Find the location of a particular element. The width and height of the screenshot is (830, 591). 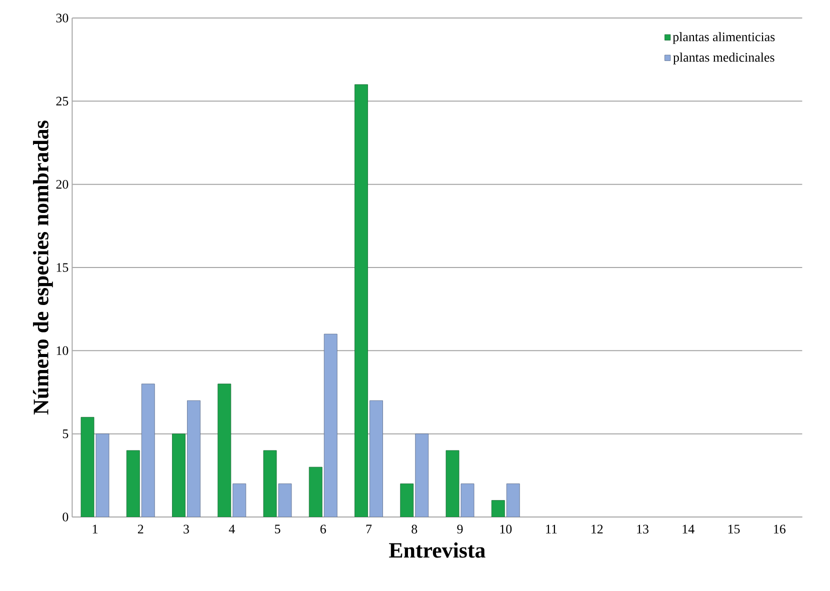

y-tick-label: 20 is located at coordinates (62, 184).